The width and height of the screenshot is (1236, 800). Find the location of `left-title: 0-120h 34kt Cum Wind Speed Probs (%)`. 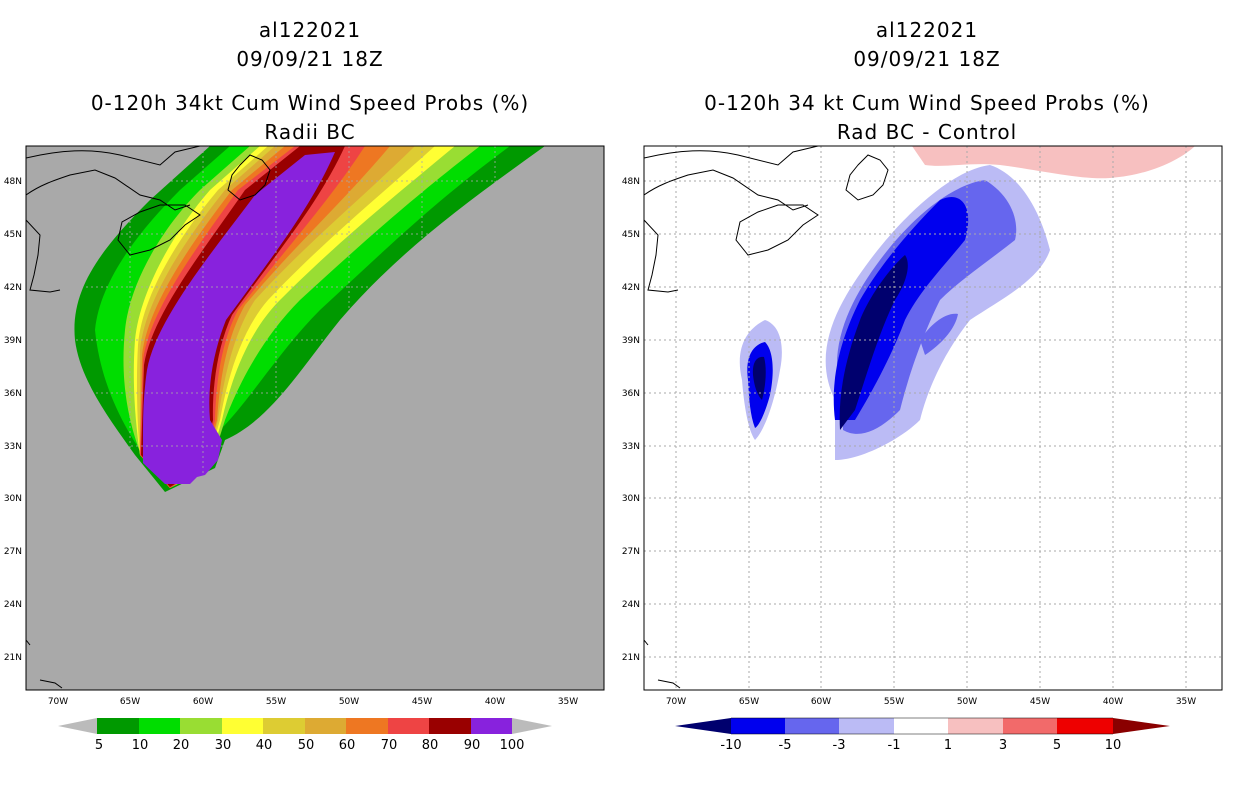

left-title: 0-120h 34kt Cum Wind Speed Probs (%) is located at coordinates (310, 103).